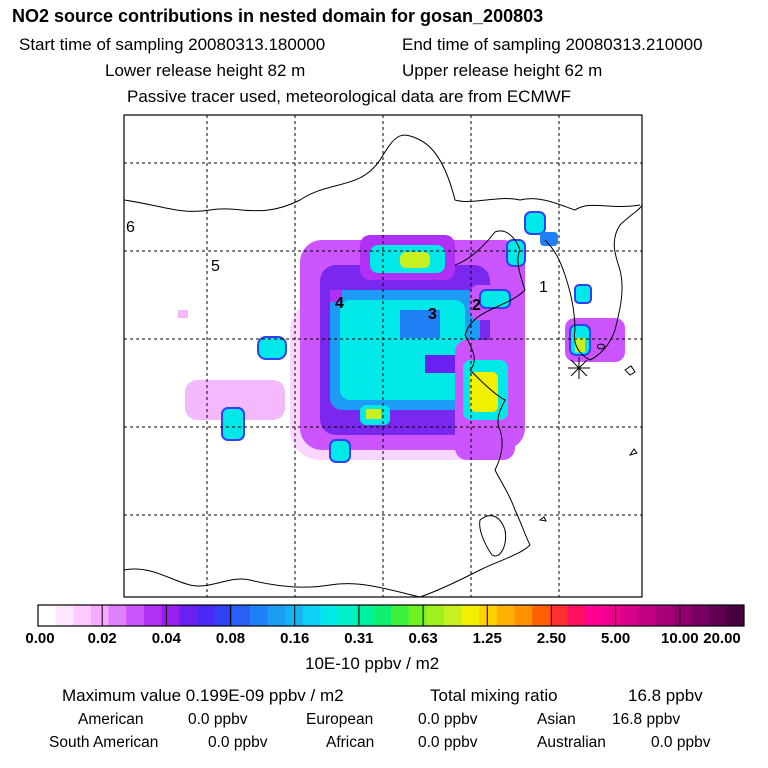 The width and height of the screenshot is (768, 768). Describe the element at coordinates (359, 638) in the screenshot. I see `colorbar-tick-label: 0.31` at that location.